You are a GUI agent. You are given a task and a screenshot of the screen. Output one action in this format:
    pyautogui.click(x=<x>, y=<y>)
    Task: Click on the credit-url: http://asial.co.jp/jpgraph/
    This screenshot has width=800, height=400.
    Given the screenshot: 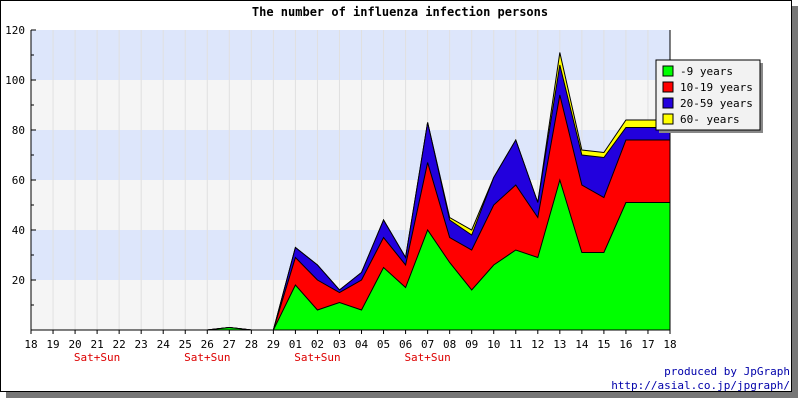 What is the action you would take?
    pyautogui.click(x=700, y=385)
    